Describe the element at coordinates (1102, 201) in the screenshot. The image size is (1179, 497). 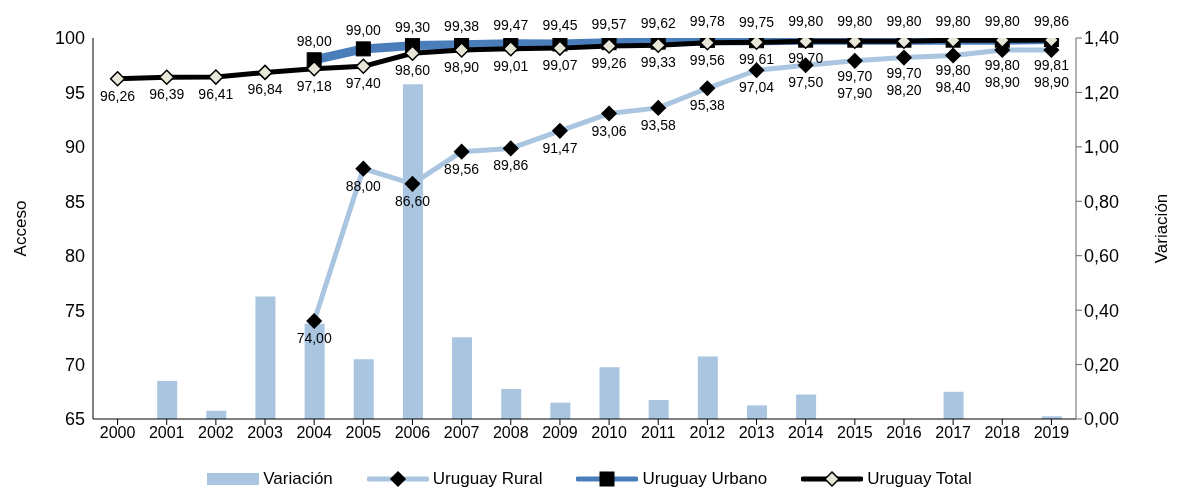
I see `y2-tick-label: 0,80` at that location.